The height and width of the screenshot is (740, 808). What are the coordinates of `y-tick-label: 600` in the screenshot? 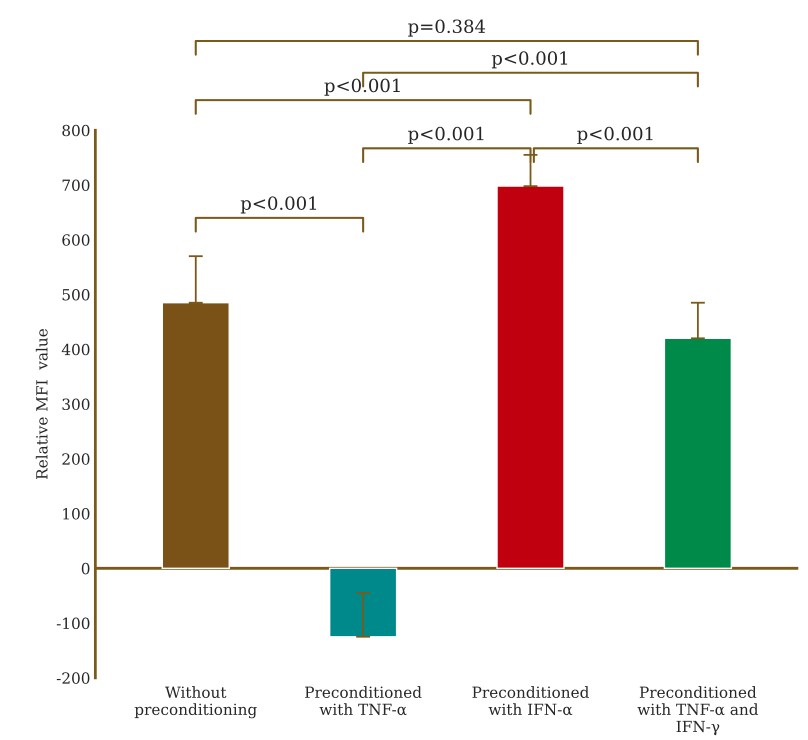 It's located at (76, 240).